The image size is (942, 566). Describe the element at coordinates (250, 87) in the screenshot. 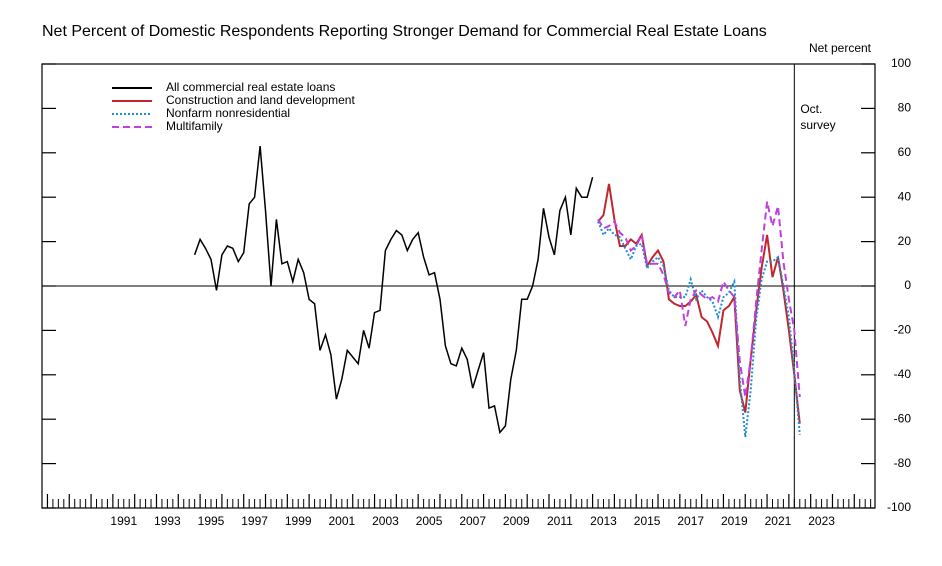

I see `legend-label: All commercial real estate loans` at that location.